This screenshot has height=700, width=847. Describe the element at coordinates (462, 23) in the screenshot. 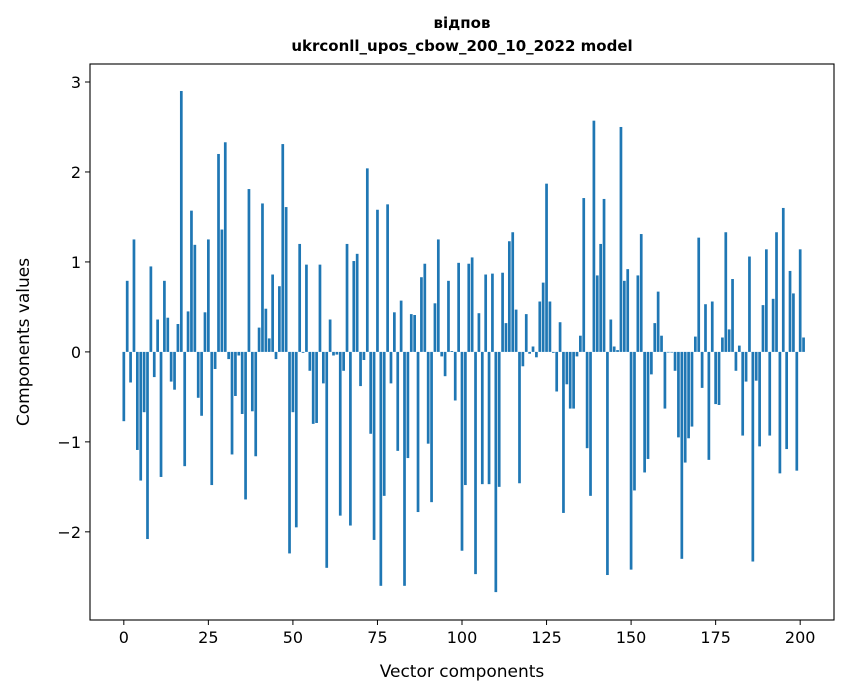

I see `chart-title: відпов` at that location.